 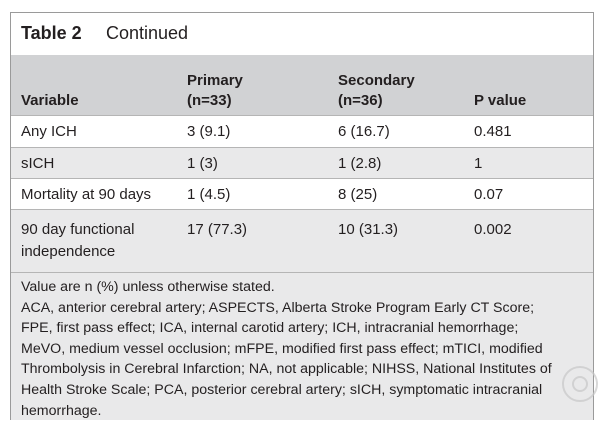 What do you see at coordinates (215, 80) in the screenshot?
I see `header-primary: Primary` at bounding box center [215, 80].